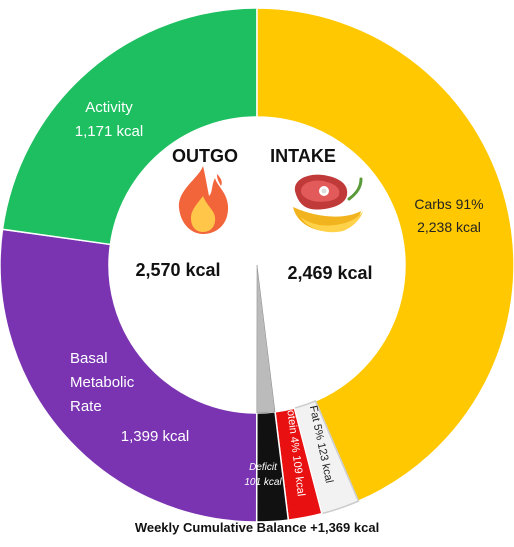 The width and height of the screenshot is (514, 547). I want to click on bmr-label-line-1: Basal, so click(89, 358).